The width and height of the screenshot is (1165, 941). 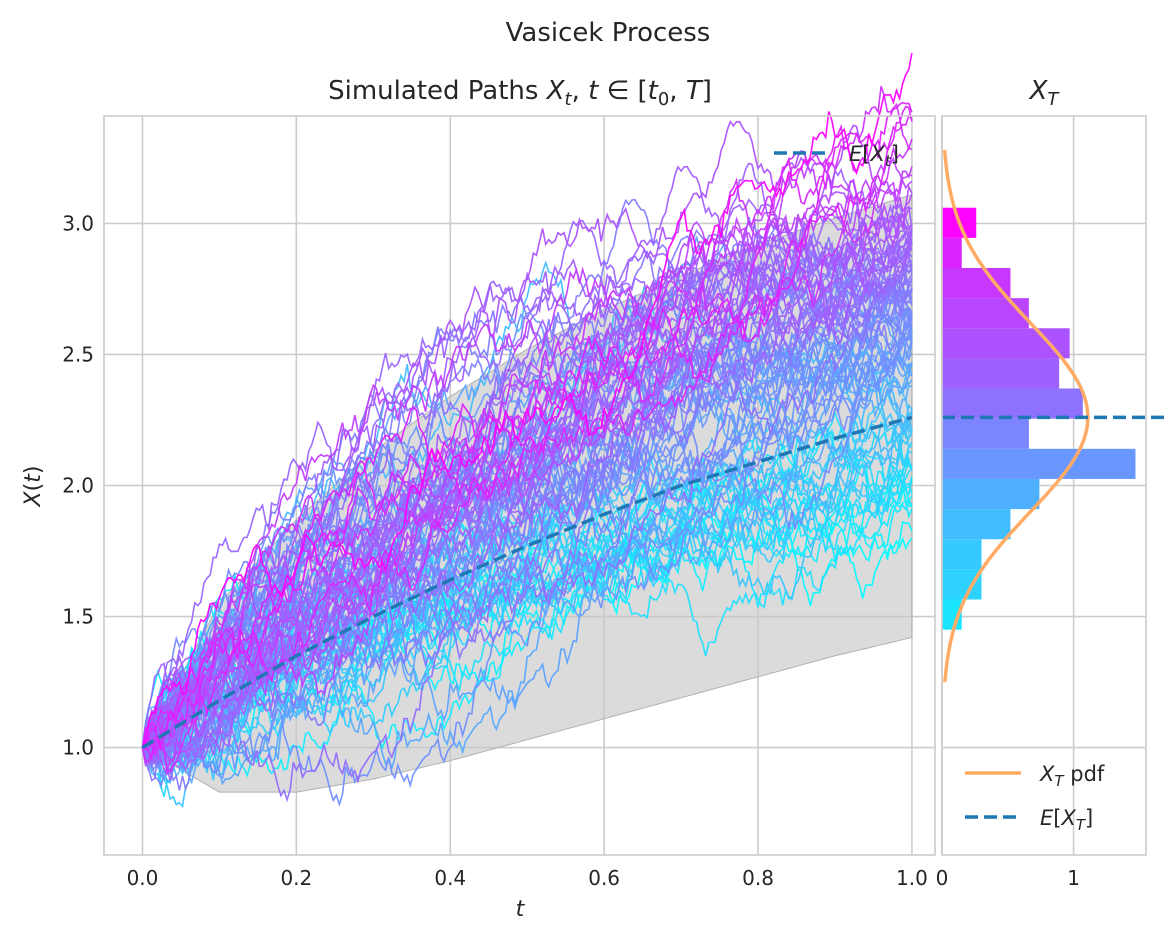 What do you see at coordinates (78, 748) in the screenshot?
I see `y-tick-label: 1.0` at bounding box center [78, 748].